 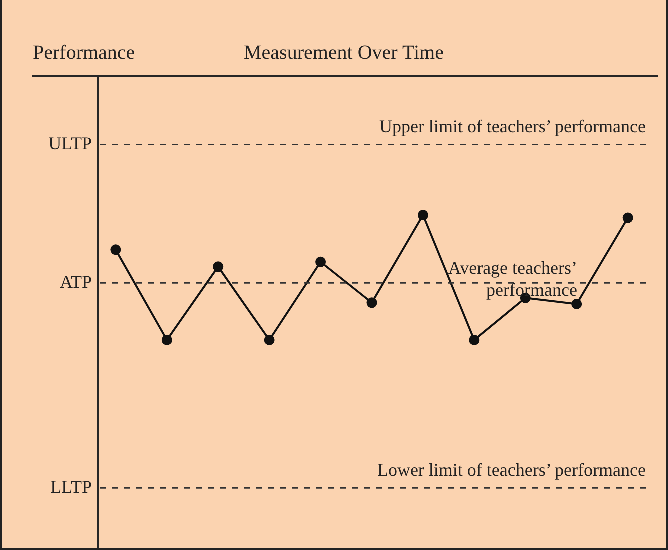 What do you see at coordinates (344, 53) in the screenshot?
I see `text: Measurement Over Time` at bounding box center [344, 53].